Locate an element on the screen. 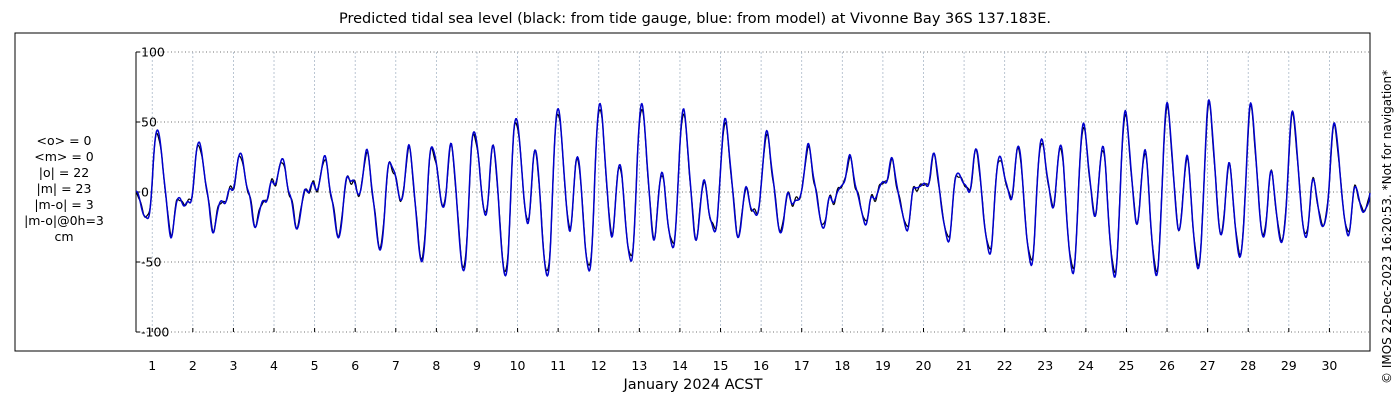 The image size is (1400, 400). x-tick-label: 19 is located at coordinates (883, 365).